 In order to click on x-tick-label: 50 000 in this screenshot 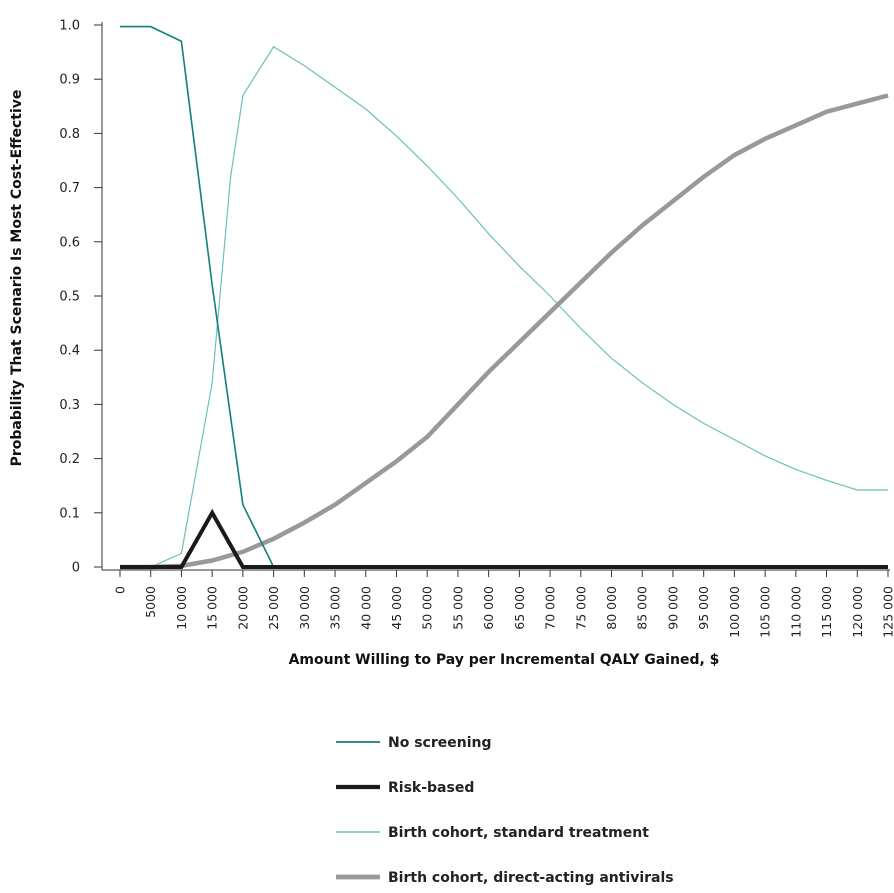, I will do `click(427, 608)`.